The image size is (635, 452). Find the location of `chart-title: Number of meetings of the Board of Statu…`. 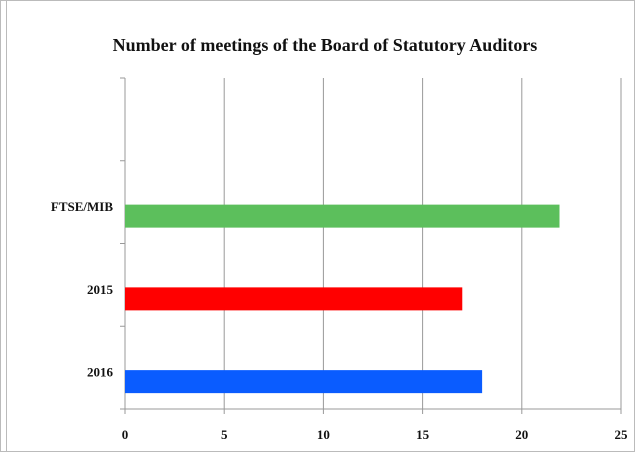

chart-title: Number of meetings of the Board of Statu… is located at coordinates (325, 45).